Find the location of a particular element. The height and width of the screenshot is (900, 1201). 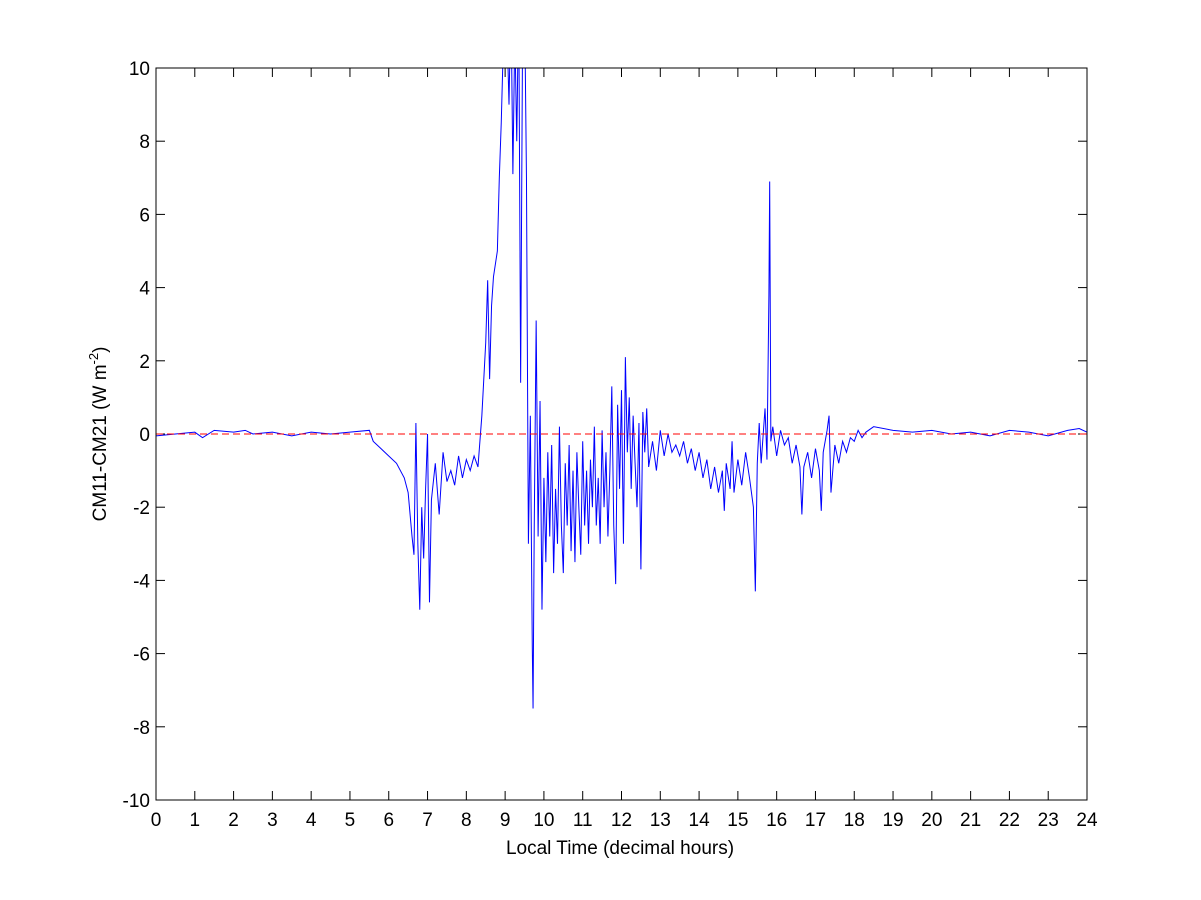

x-tick-label: 11 is located at coordinates (583, 820).